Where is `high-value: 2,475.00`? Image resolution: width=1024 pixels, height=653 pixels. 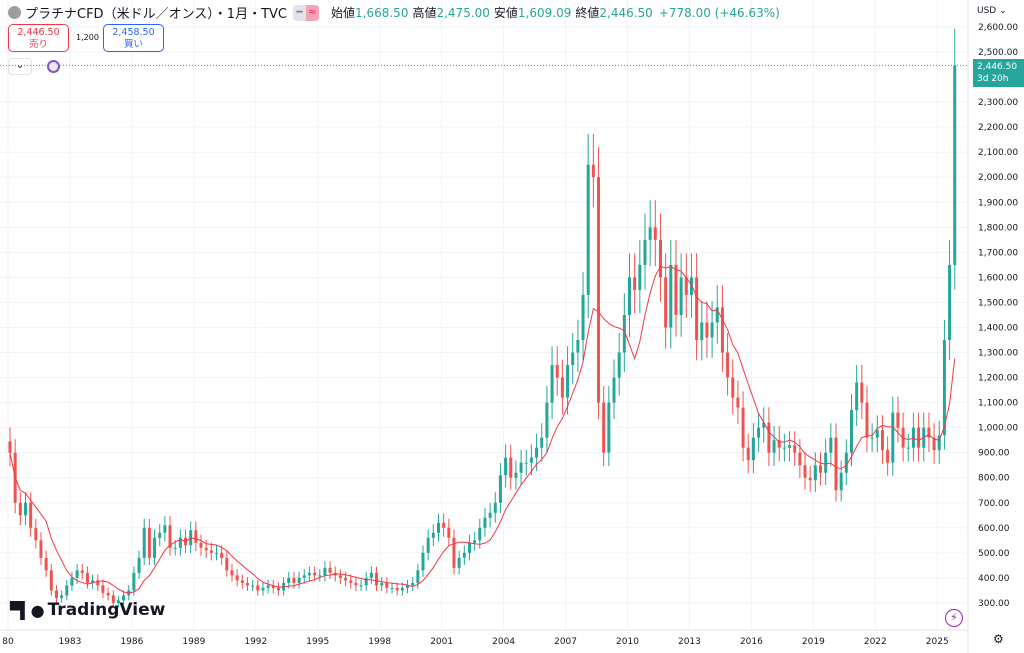 high-value: 2,475.00 is located at coordinates (463, 12).